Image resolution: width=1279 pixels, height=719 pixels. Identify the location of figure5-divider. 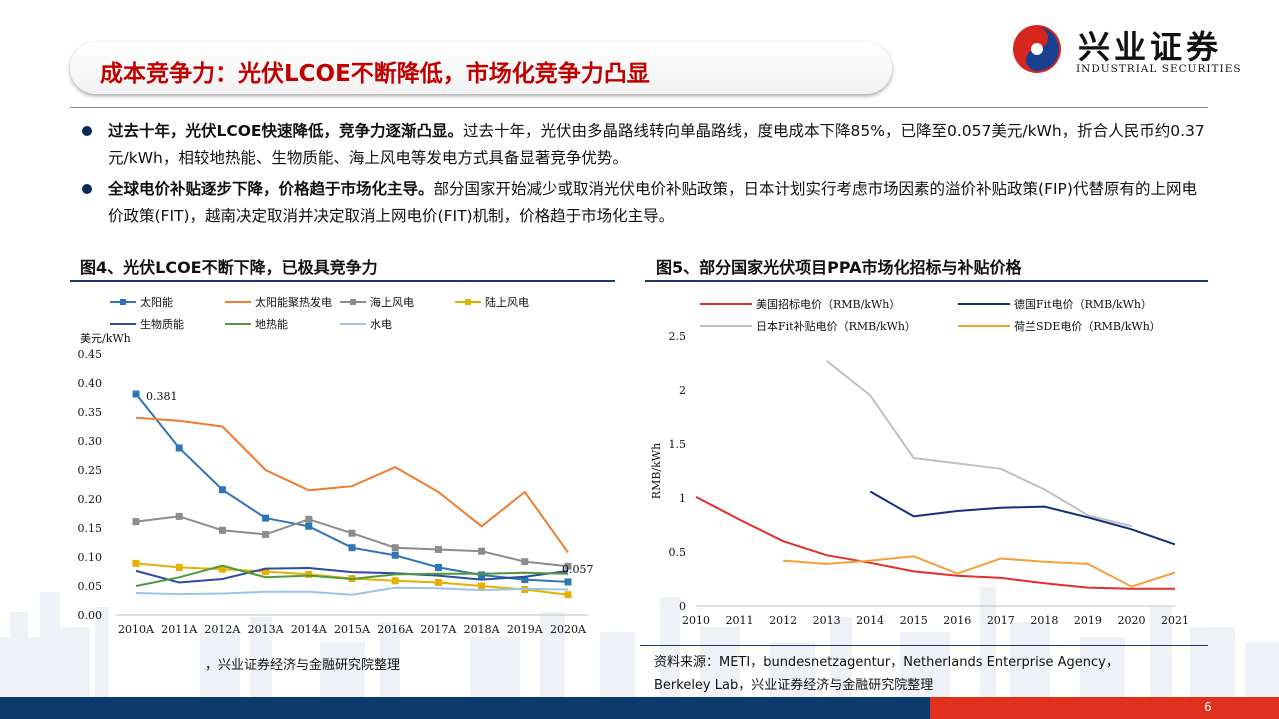
(926, 281).